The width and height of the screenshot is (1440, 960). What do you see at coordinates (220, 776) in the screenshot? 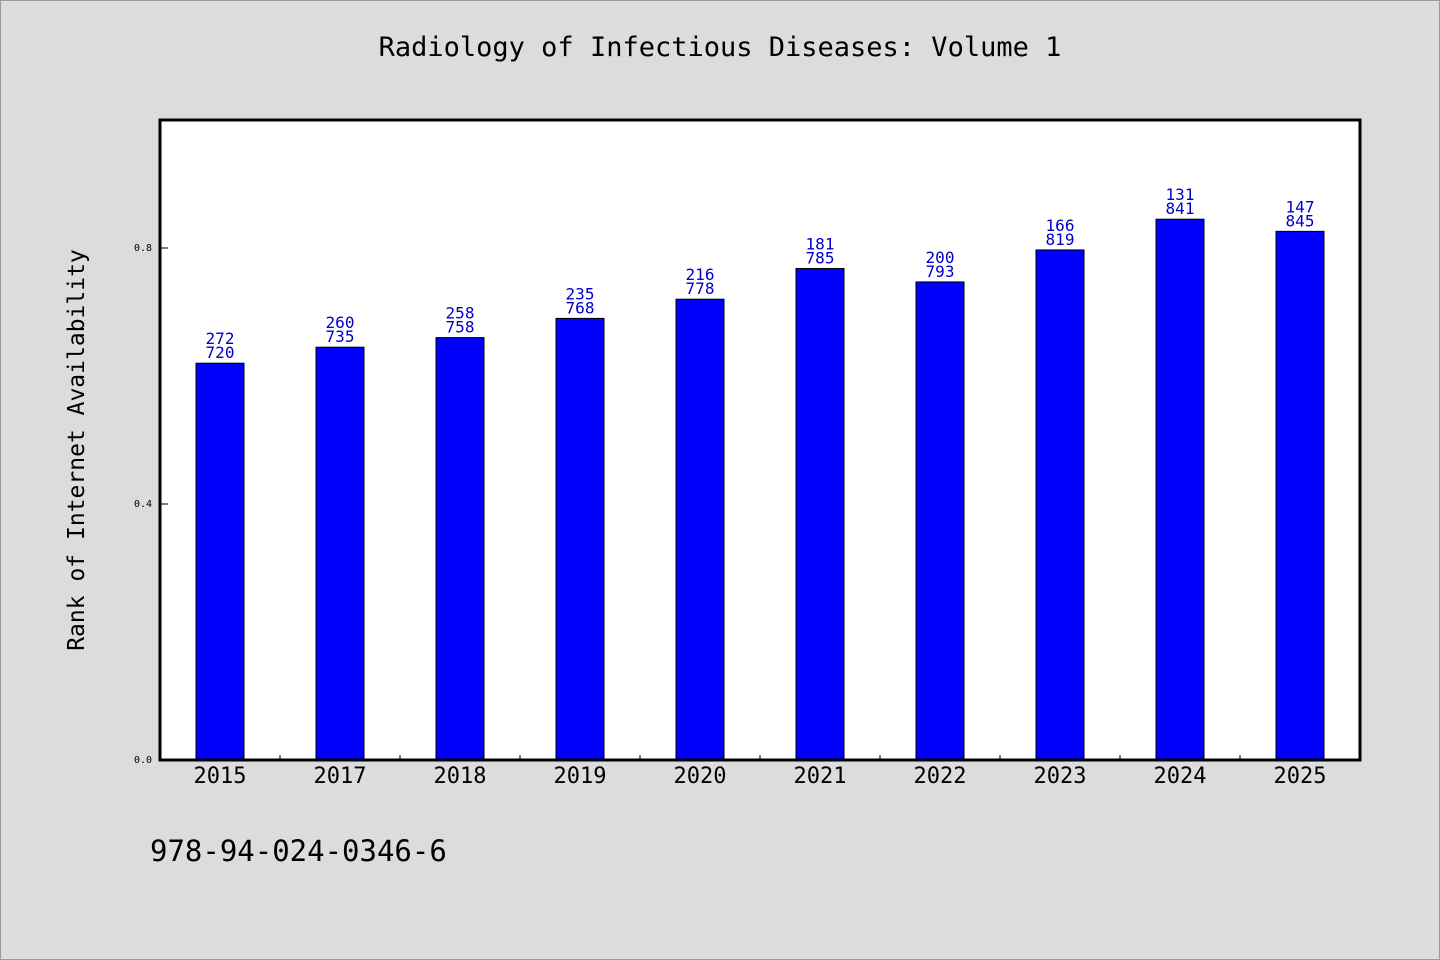
I see `x-tick-label-2015: 2015` at bounding box center [220, 776].